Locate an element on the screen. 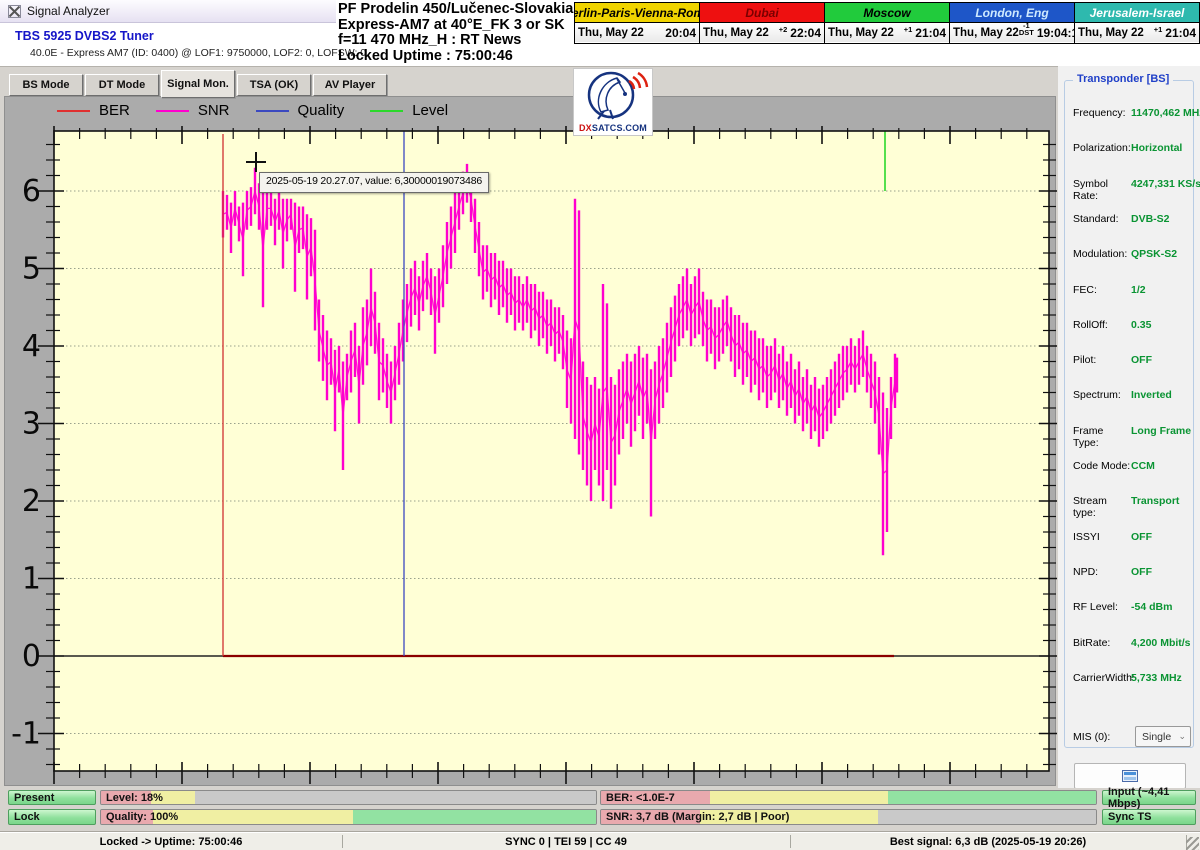 The image size is (1200, 850). legend-color-line is located at coordinates (387, 110).